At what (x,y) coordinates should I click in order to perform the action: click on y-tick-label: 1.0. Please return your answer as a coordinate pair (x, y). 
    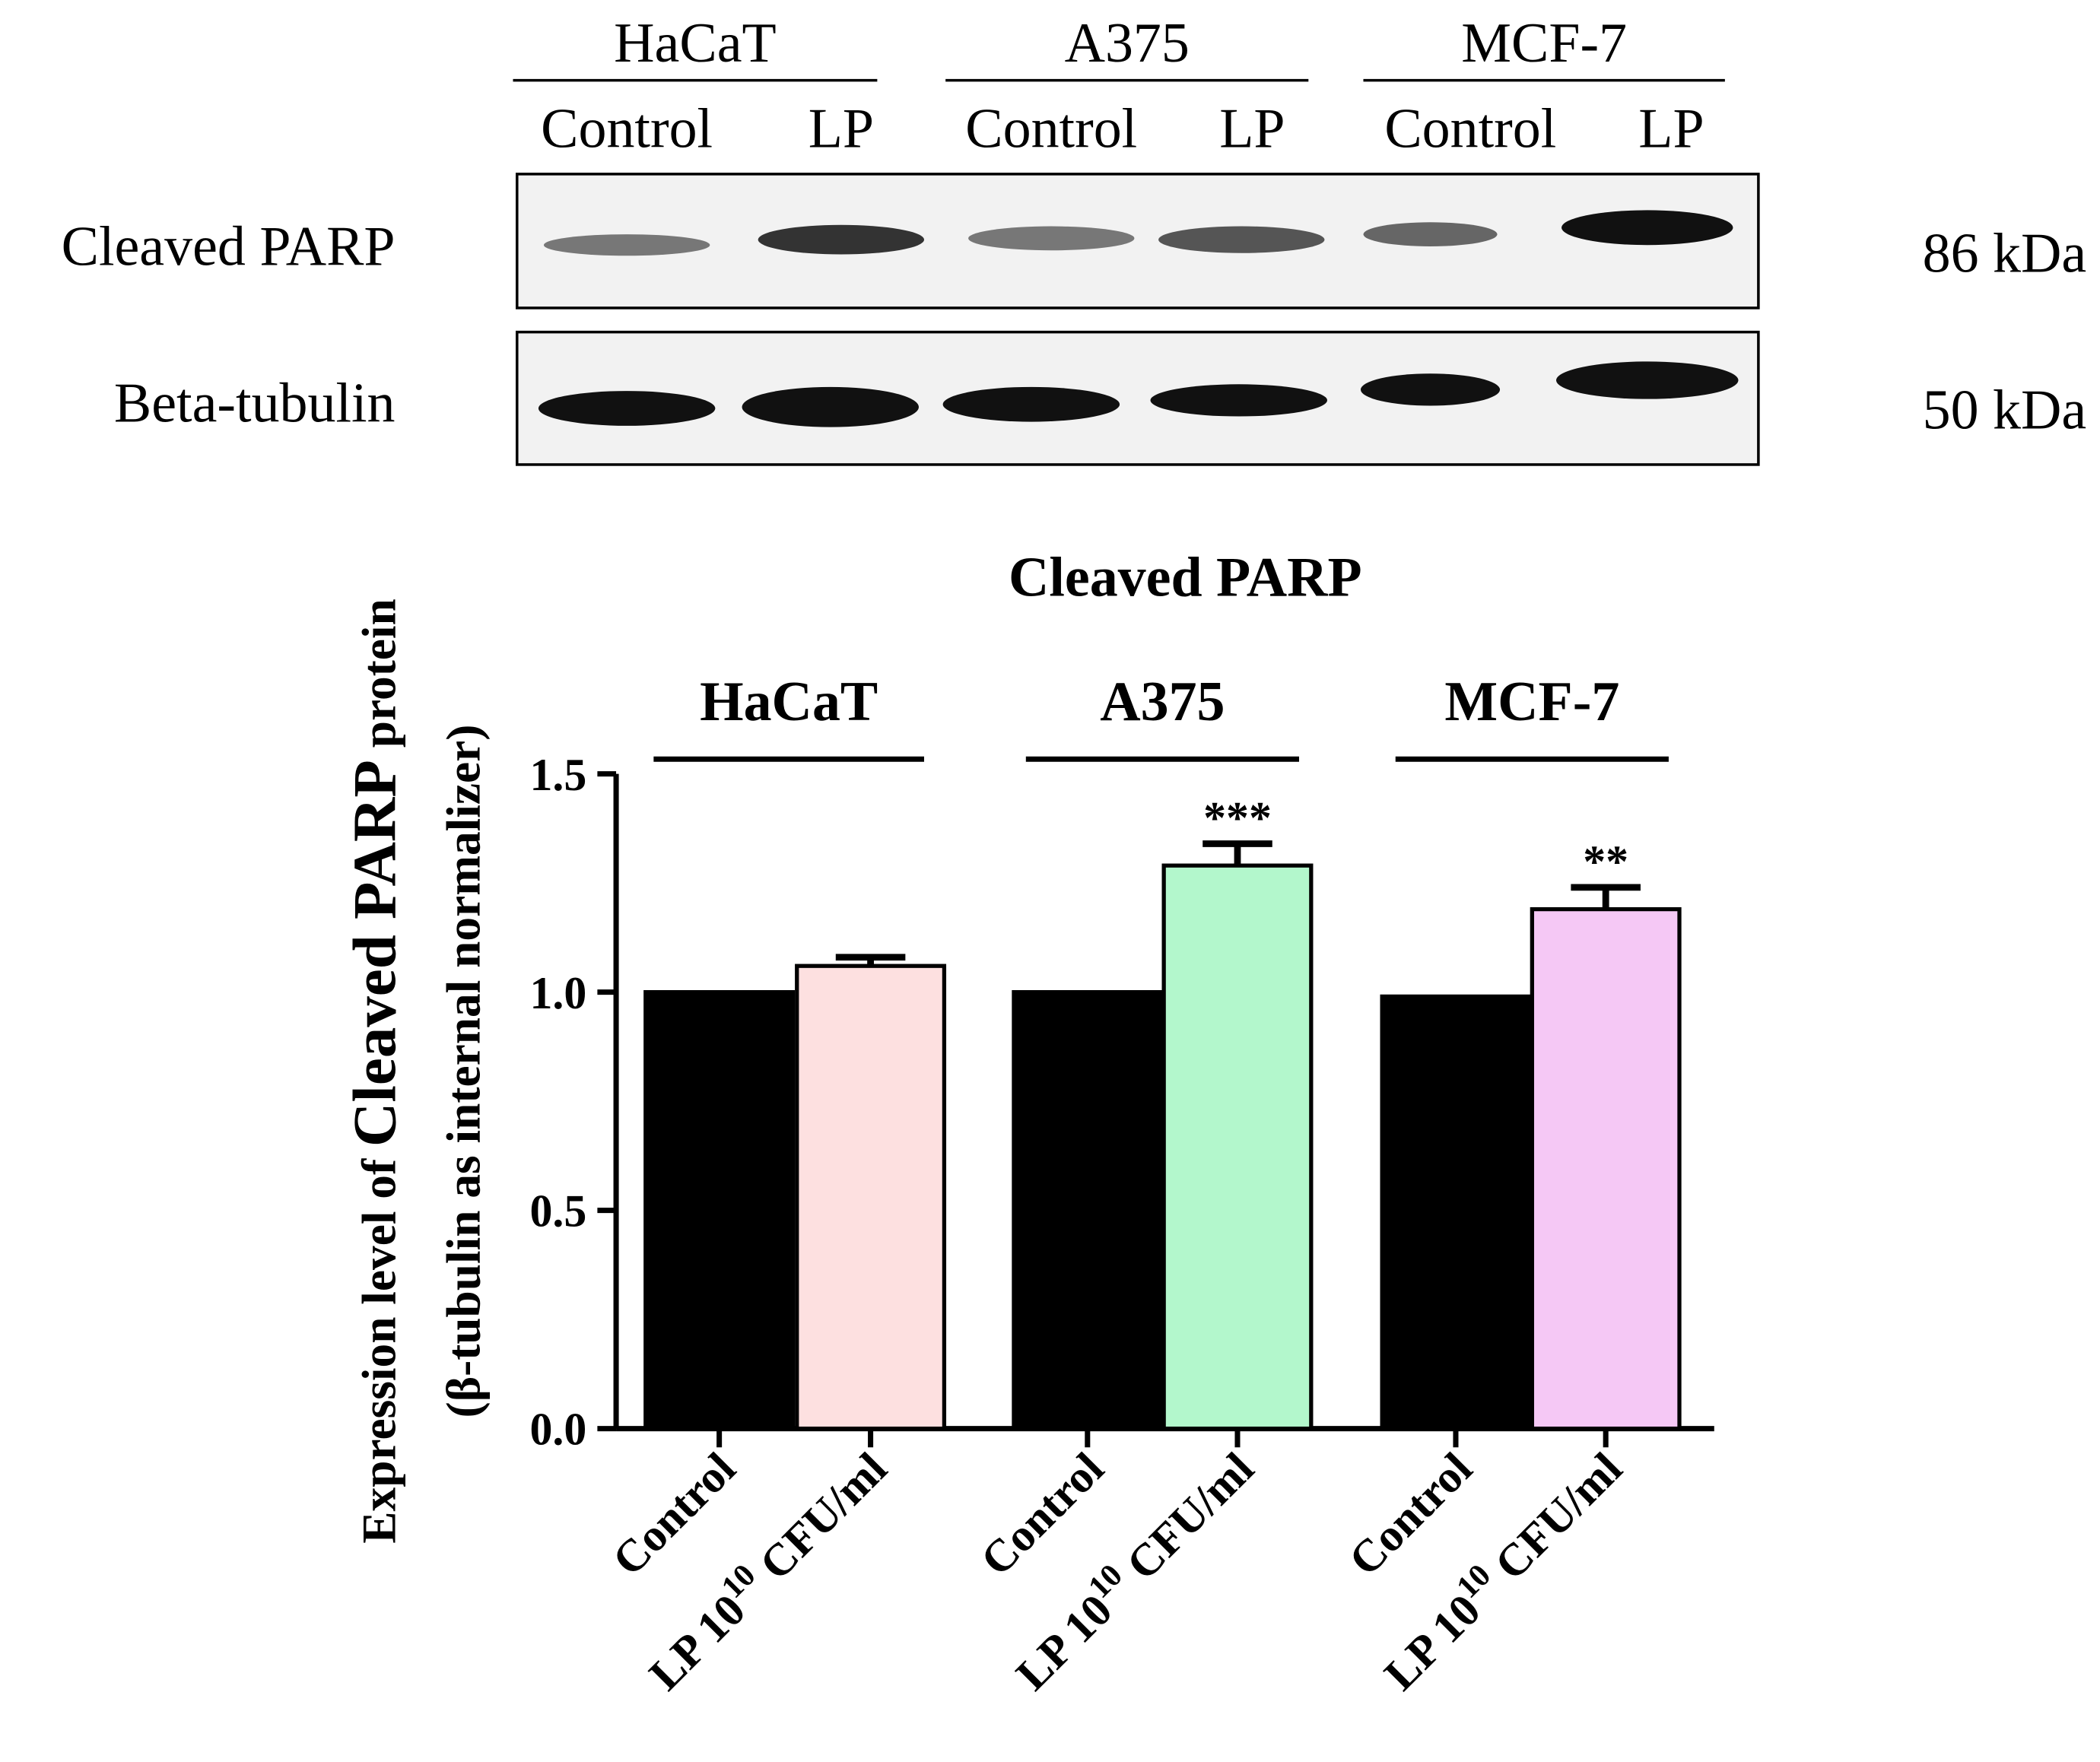
    Looking at the image, I should click on (557, 993).